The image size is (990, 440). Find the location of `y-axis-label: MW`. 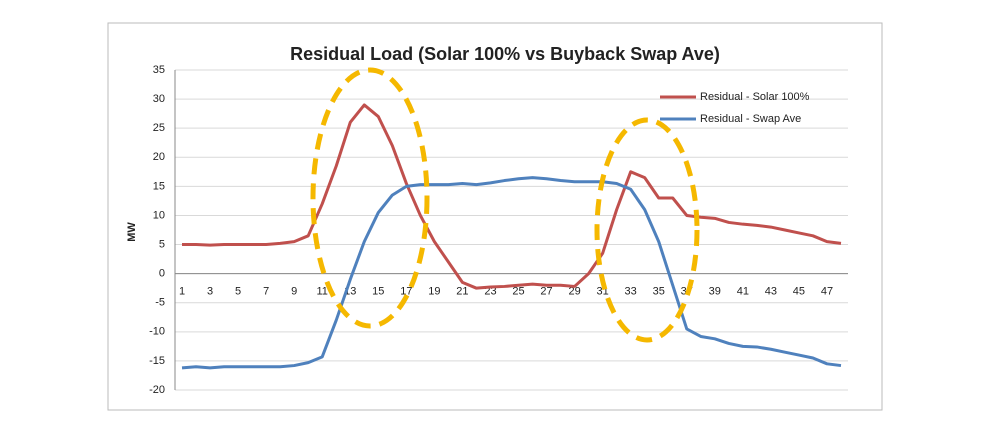

y-axis-label: MW is located at coordinates (132, 232).